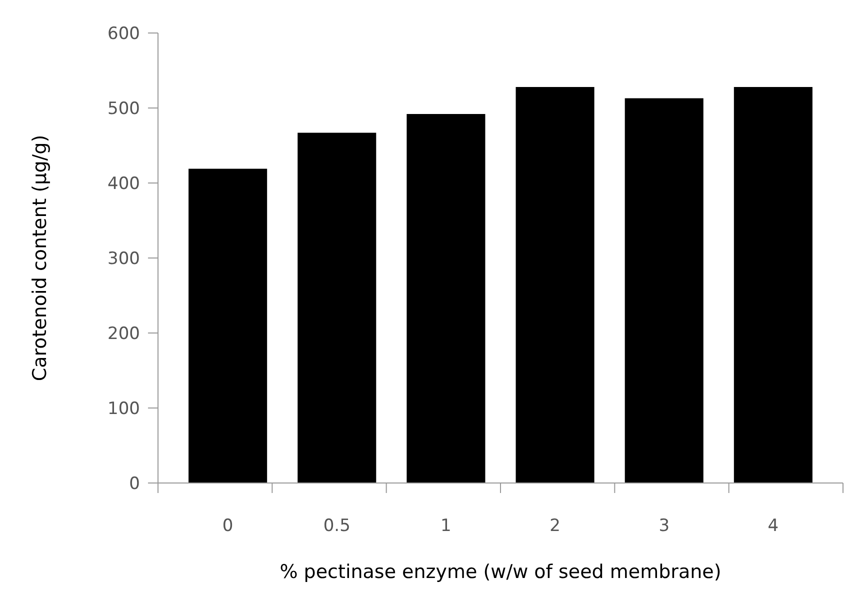  What do you see at coordinates (336, 526) in the screenshot?
I see `x-tick-label: 0.5` at bounding box center [336, 526].